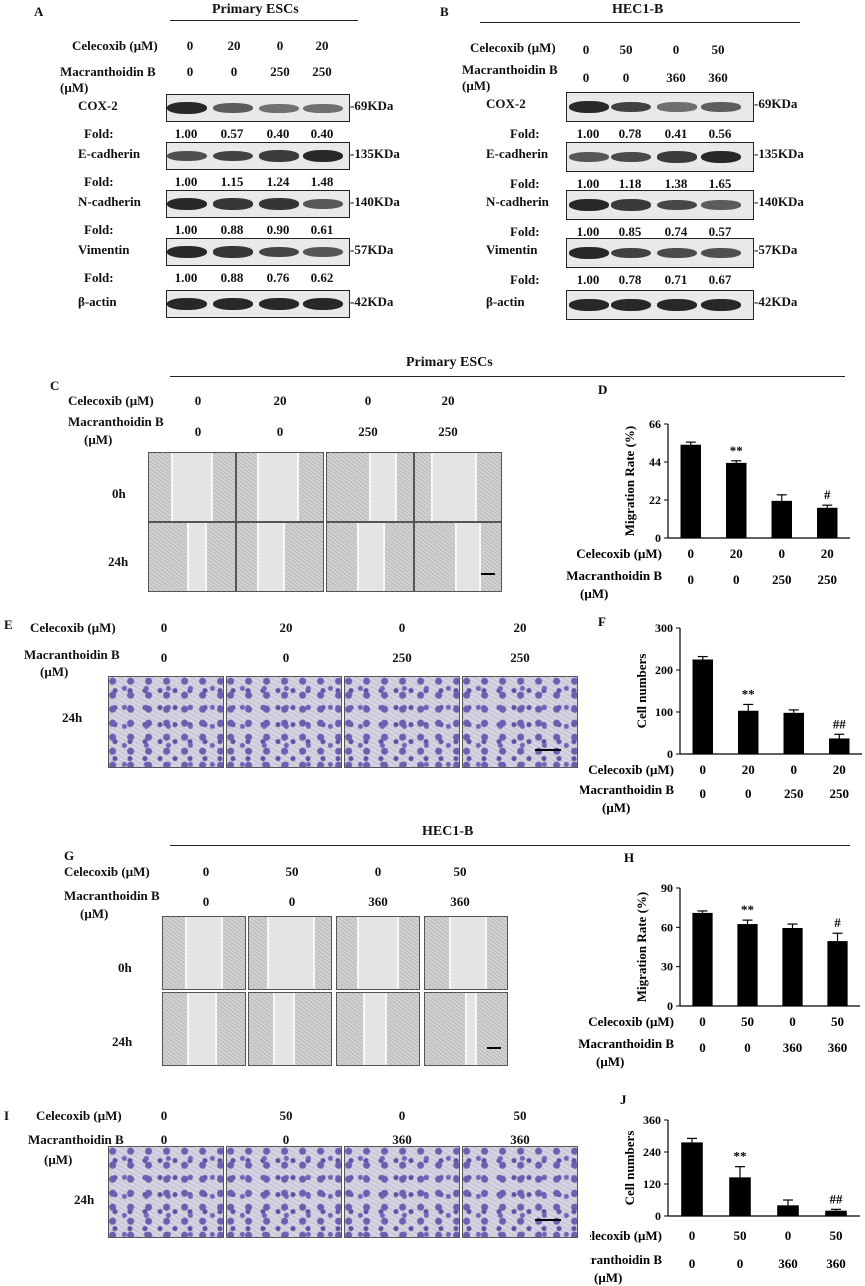 Image resolution: width=865 pixels, height=1286 pixels. I want to click on panel-b-title: HEC1-B, so click(638, 9).